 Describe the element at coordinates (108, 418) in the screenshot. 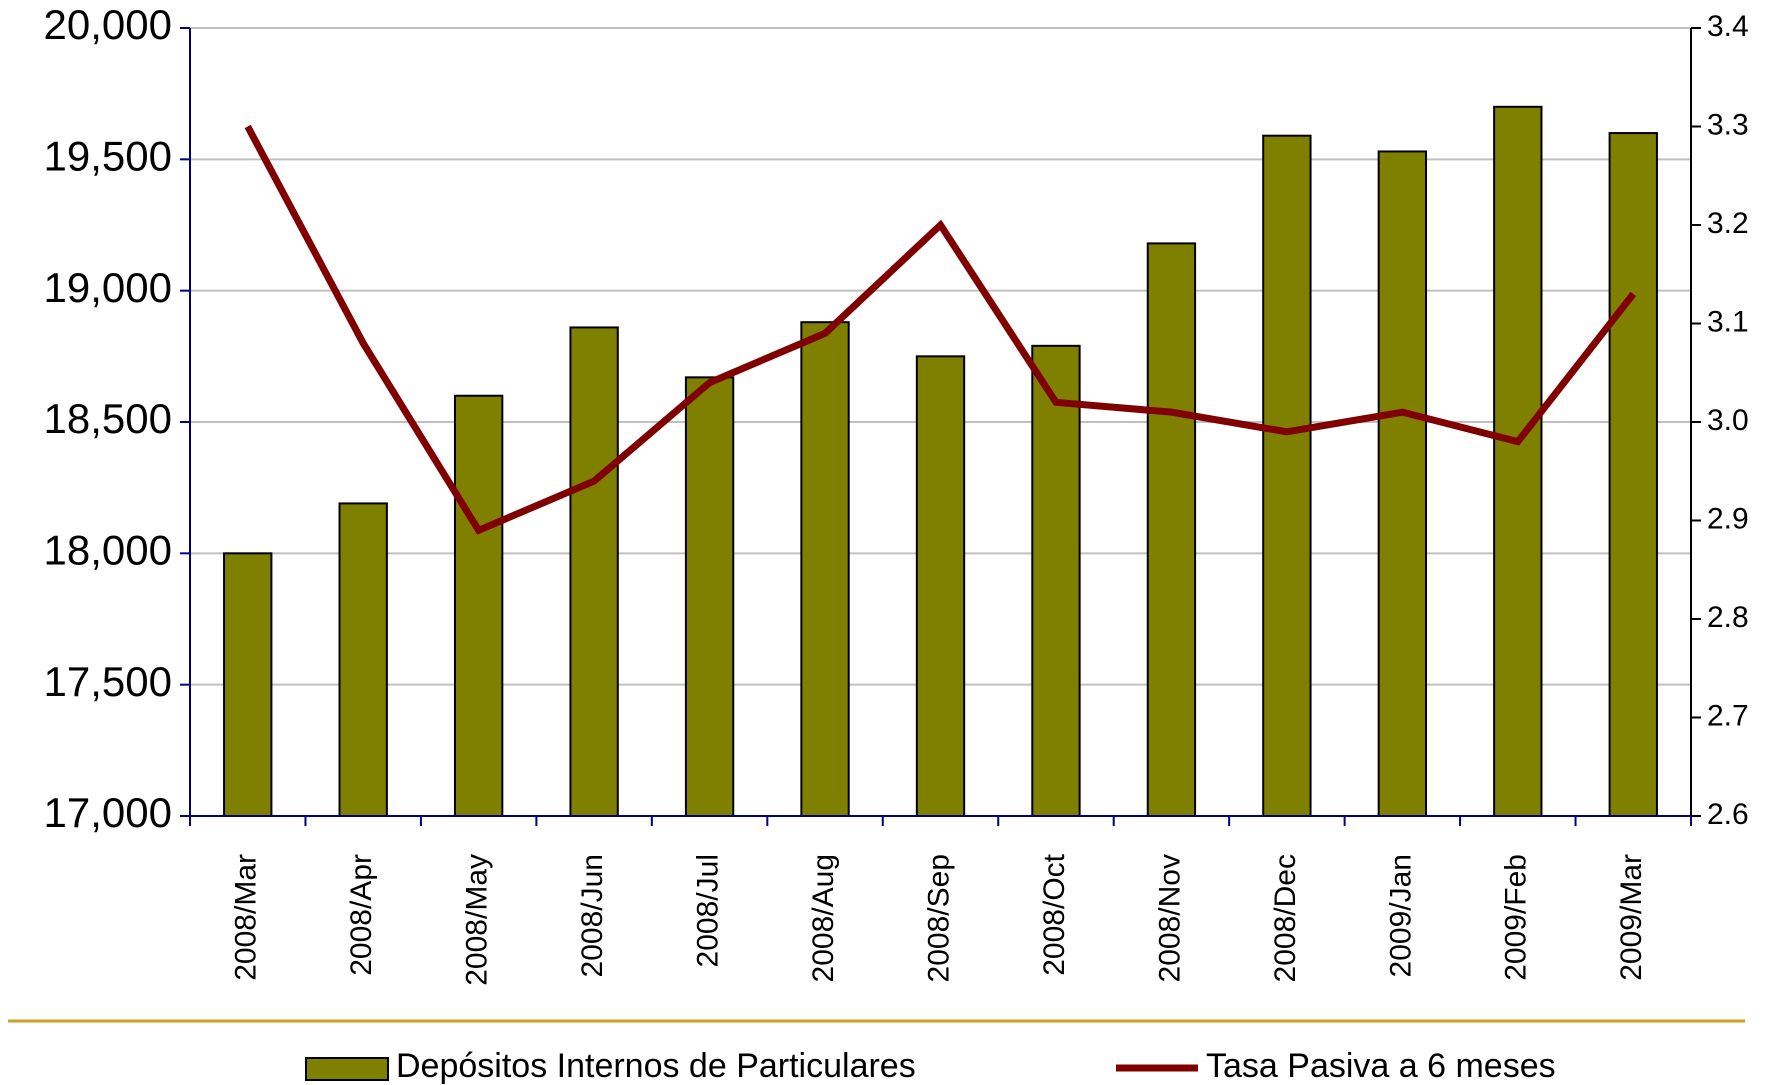

I see `y-tick-label: 18,500` at that location.